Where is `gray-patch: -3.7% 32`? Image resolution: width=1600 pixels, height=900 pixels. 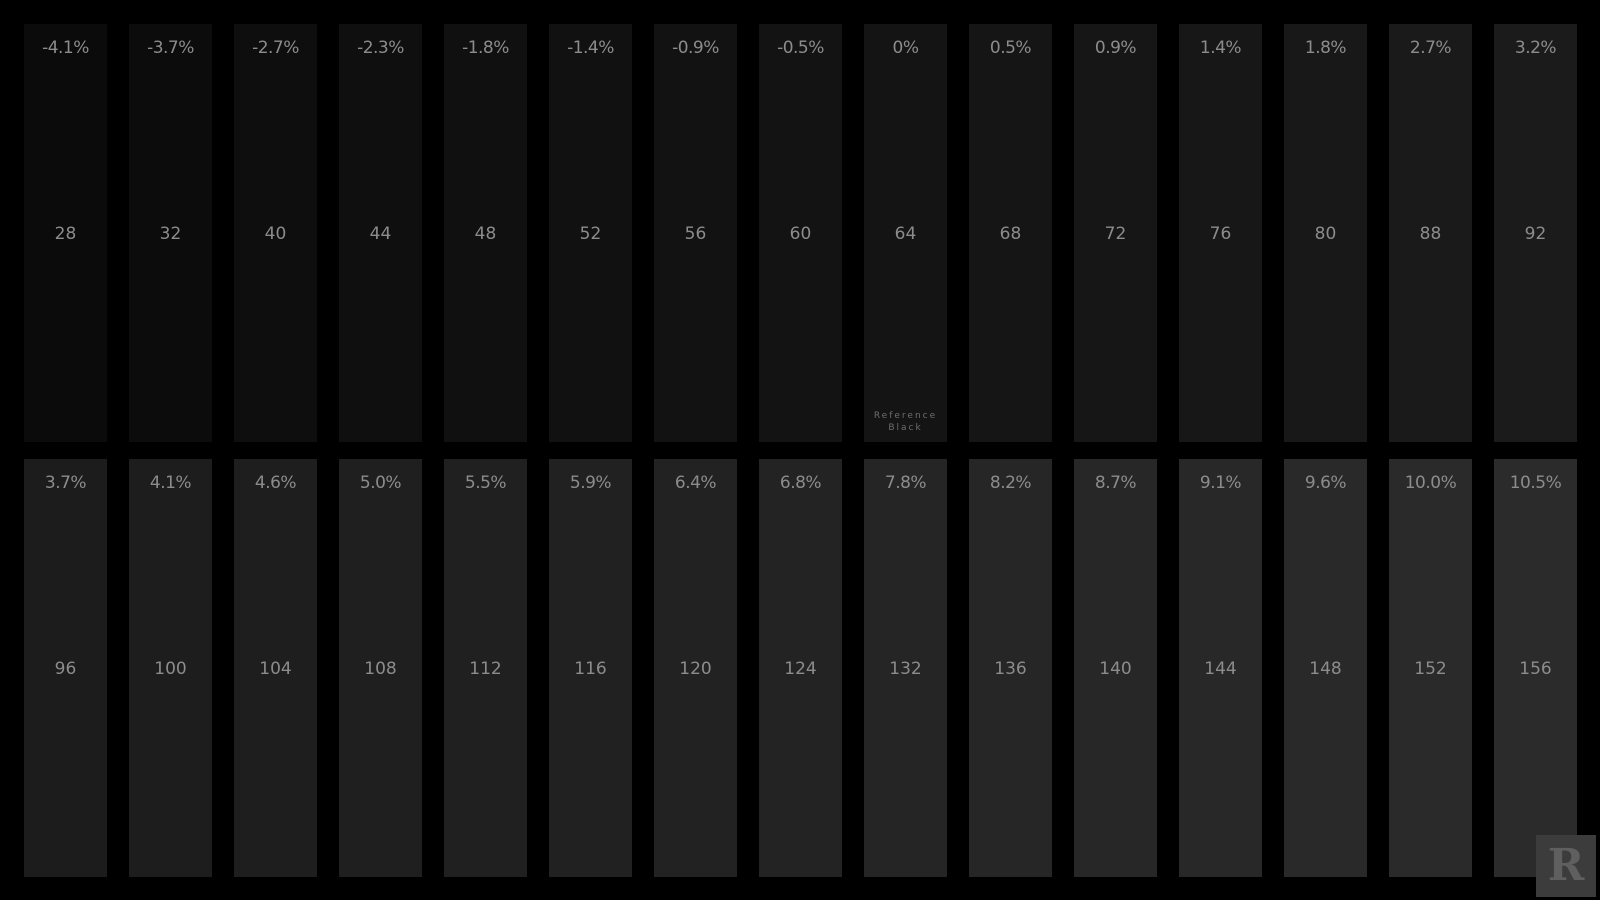 gray-patch: -3.7% 32 is located at coordinates (170, 233).